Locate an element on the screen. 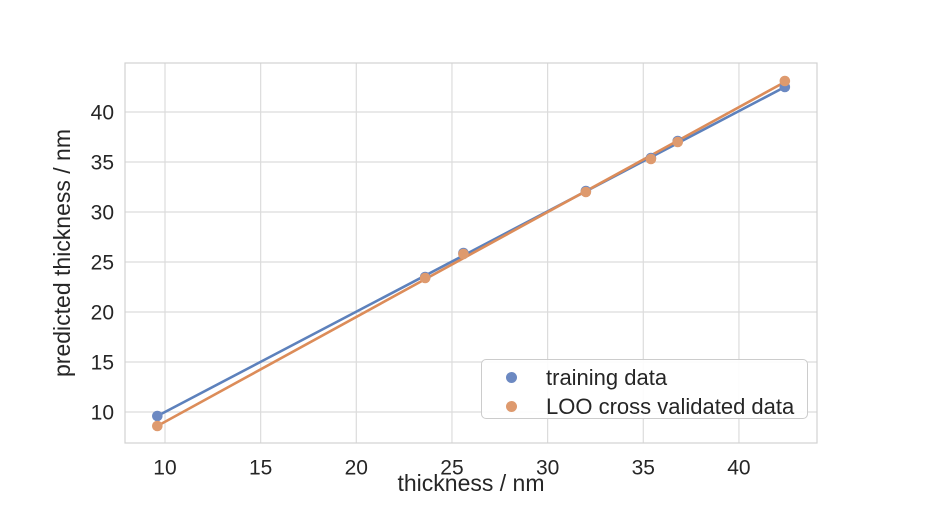 This screenshot has width=926, height=518. x-tick-label-25: 25 is located at coordinates (451, 467).